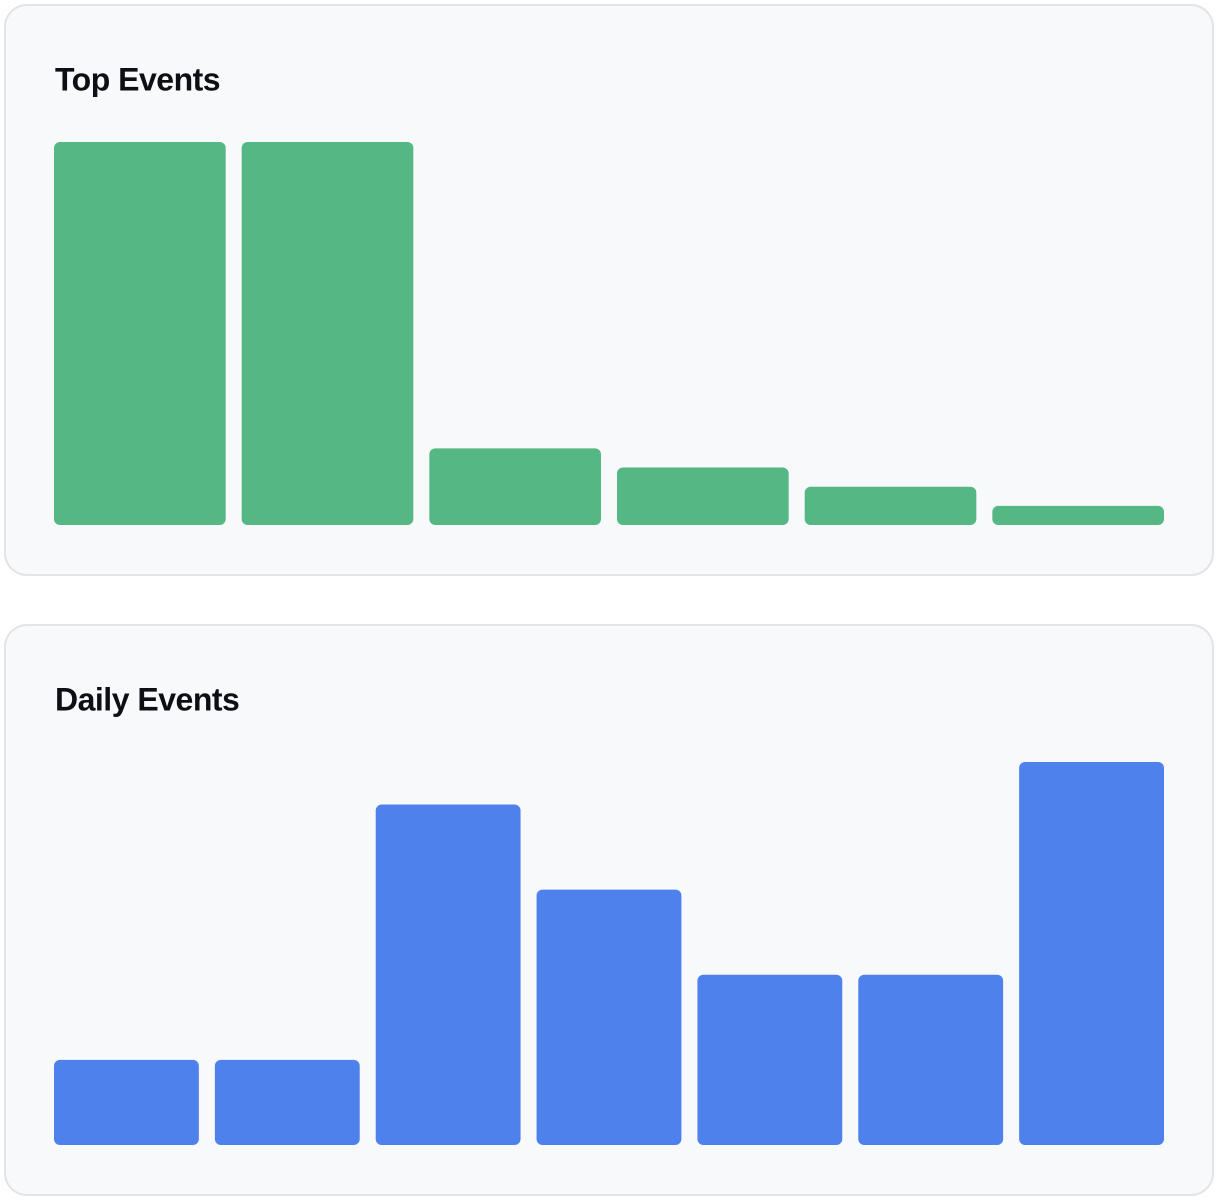 Image resolution: width=1218 pixels, height=1200 pixels. What do you see at coordinates (137, 79) in the screenshot?
I see `chart-title: Top Events` at bounding box center [137, 79].